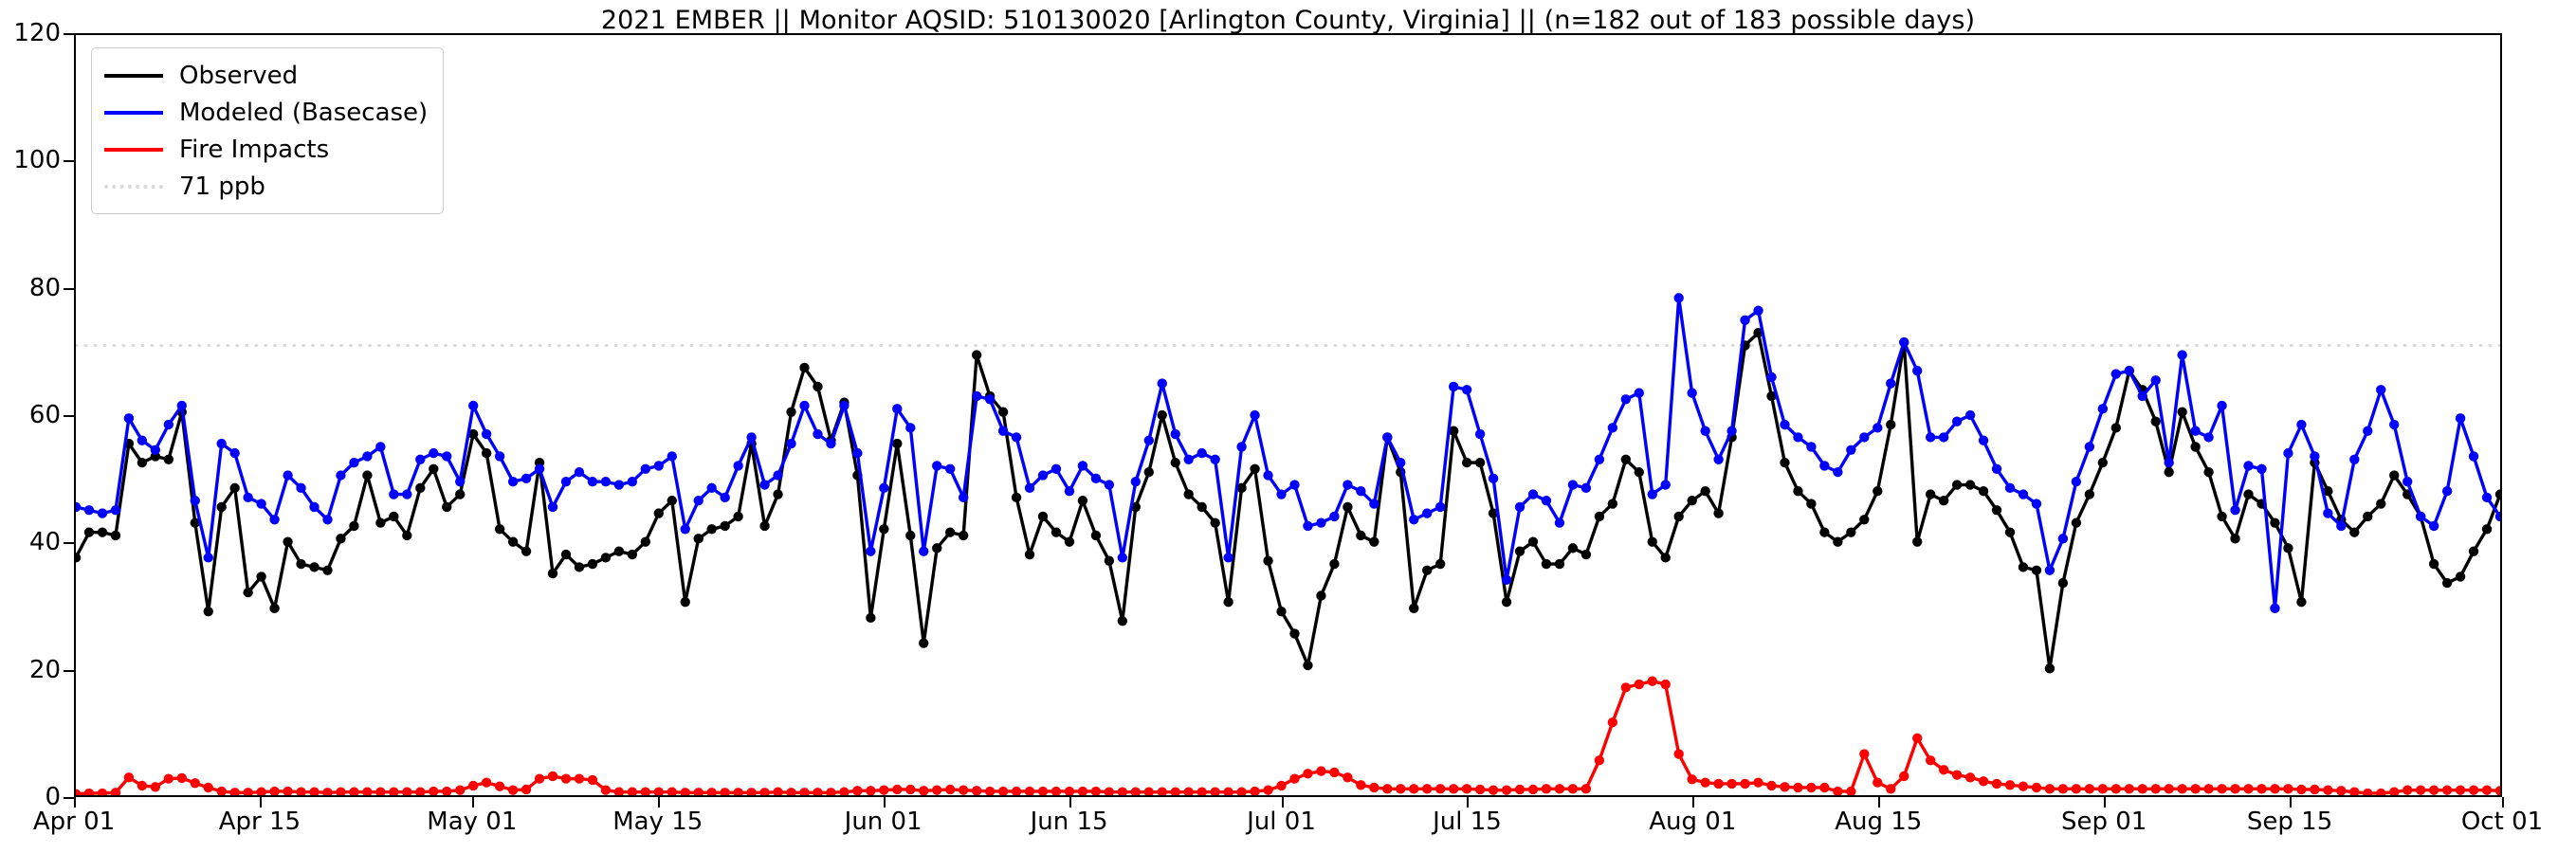  Describe the element at coordinates (266, 186) in the screenshot. I see `legend-item: 71 ppb` at that location.